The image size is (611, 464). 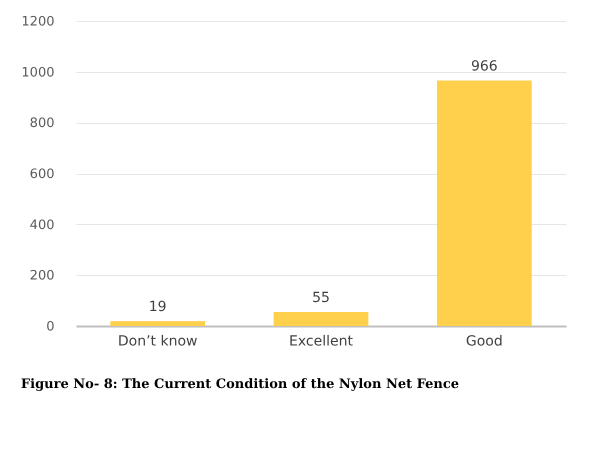 I want to click on data-label: 966, so click(x=484, y=66).